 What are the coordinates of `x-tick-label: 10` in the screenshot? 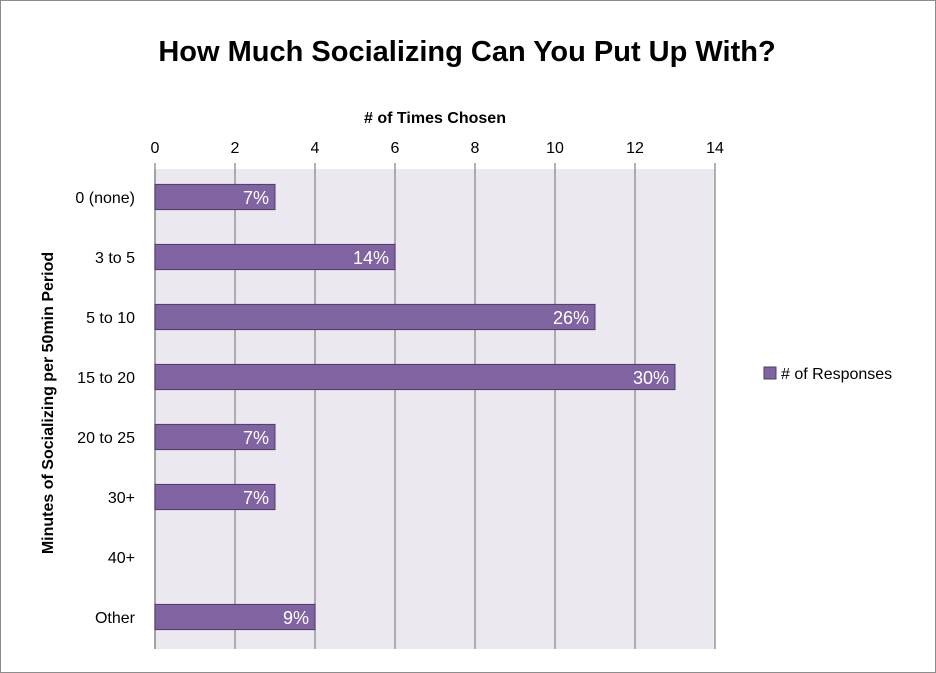 It's located at (555, 148).